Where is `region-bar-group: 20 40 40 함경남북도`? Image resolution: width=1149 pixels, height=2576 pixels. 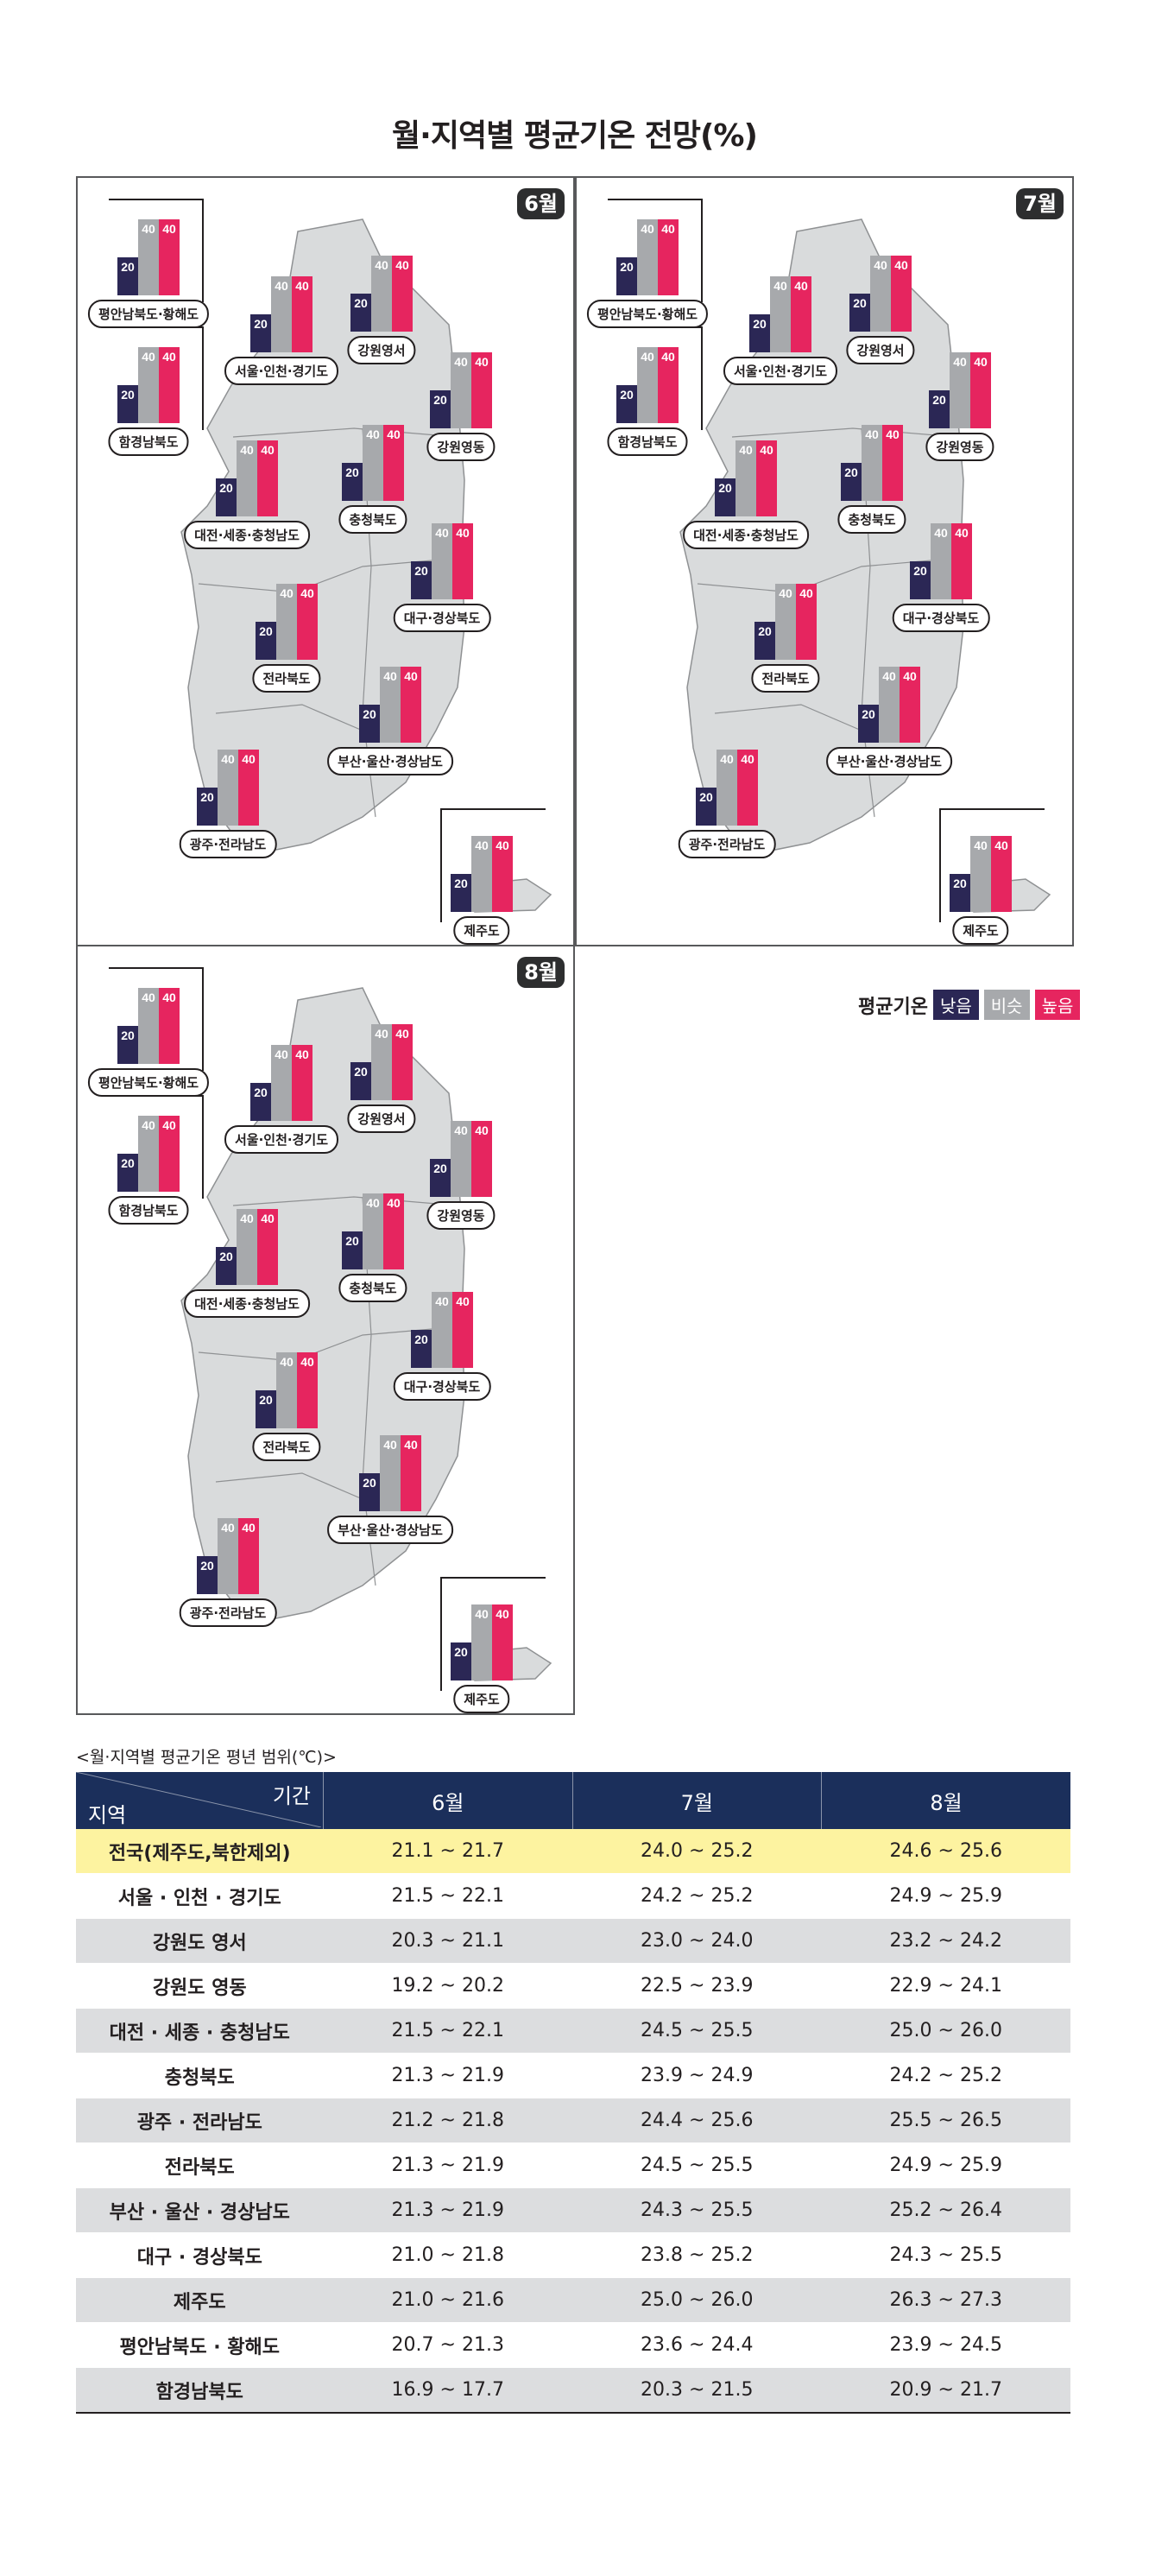
region-bar-group: 20 40 40 함경남북도 is located at coordinates (156, 1160).